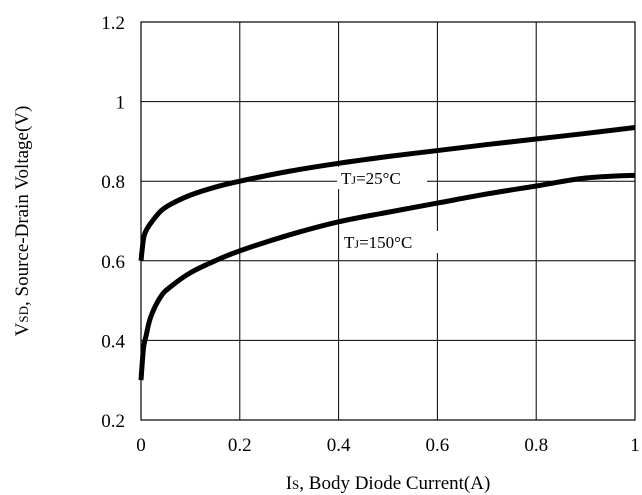 The image size is (642, 495). I want to click on annotation-tj-25c-rest: =25°C, so click(378, 178).